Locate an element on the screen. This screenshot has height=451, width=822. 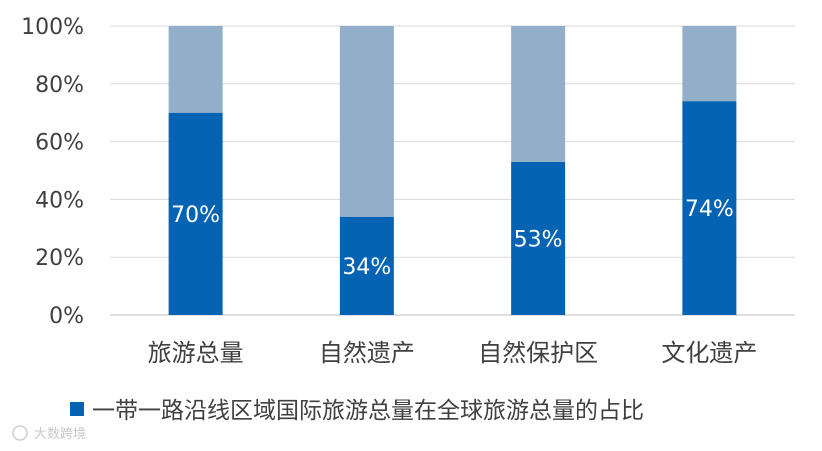
x-tick-label: 自然保护区 is located at coordinates (538, 353).